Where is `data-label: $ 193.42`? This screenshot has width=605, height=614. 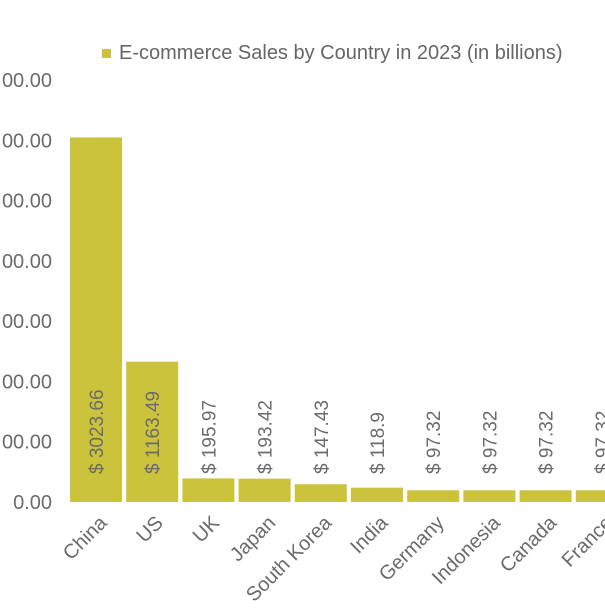 data-label: $ 193.42 is located at coordinates (266, 437).